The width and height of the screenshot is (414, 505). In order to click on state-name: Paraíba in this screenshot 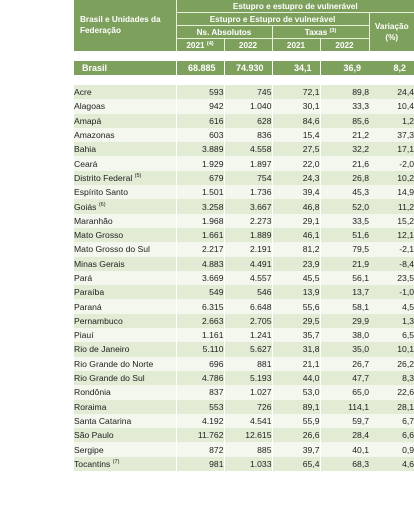, I will do `click(89, 292)`.